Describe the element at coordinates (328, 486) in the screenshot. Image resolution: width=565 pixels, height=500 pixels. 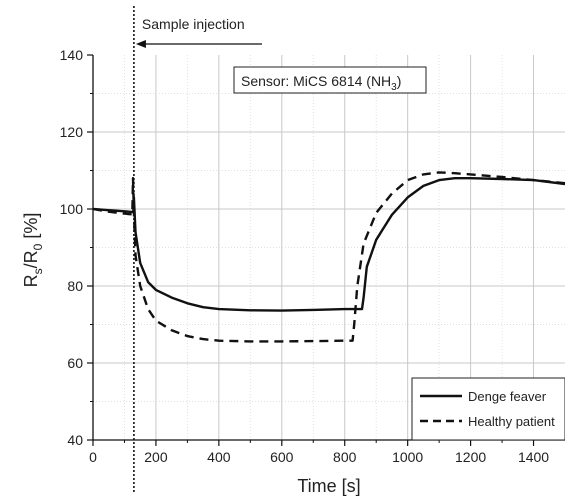
I see `x-axis-title: Time [s]` at that location.